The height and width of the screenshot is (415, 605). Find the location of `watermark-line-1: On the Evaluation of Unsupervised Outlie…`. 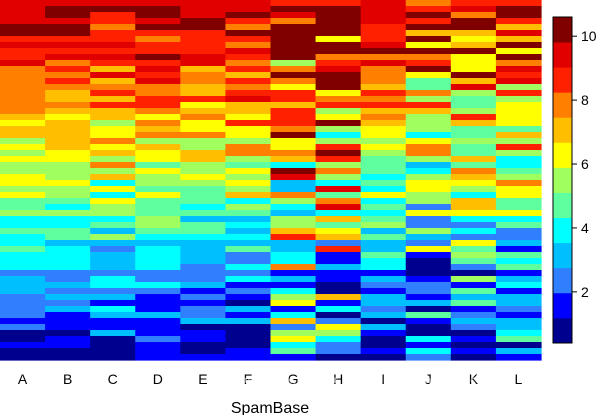

watermark-line-1: On the Evaluation of Unsupervised Outlie… is located at coordinates (416, 369).